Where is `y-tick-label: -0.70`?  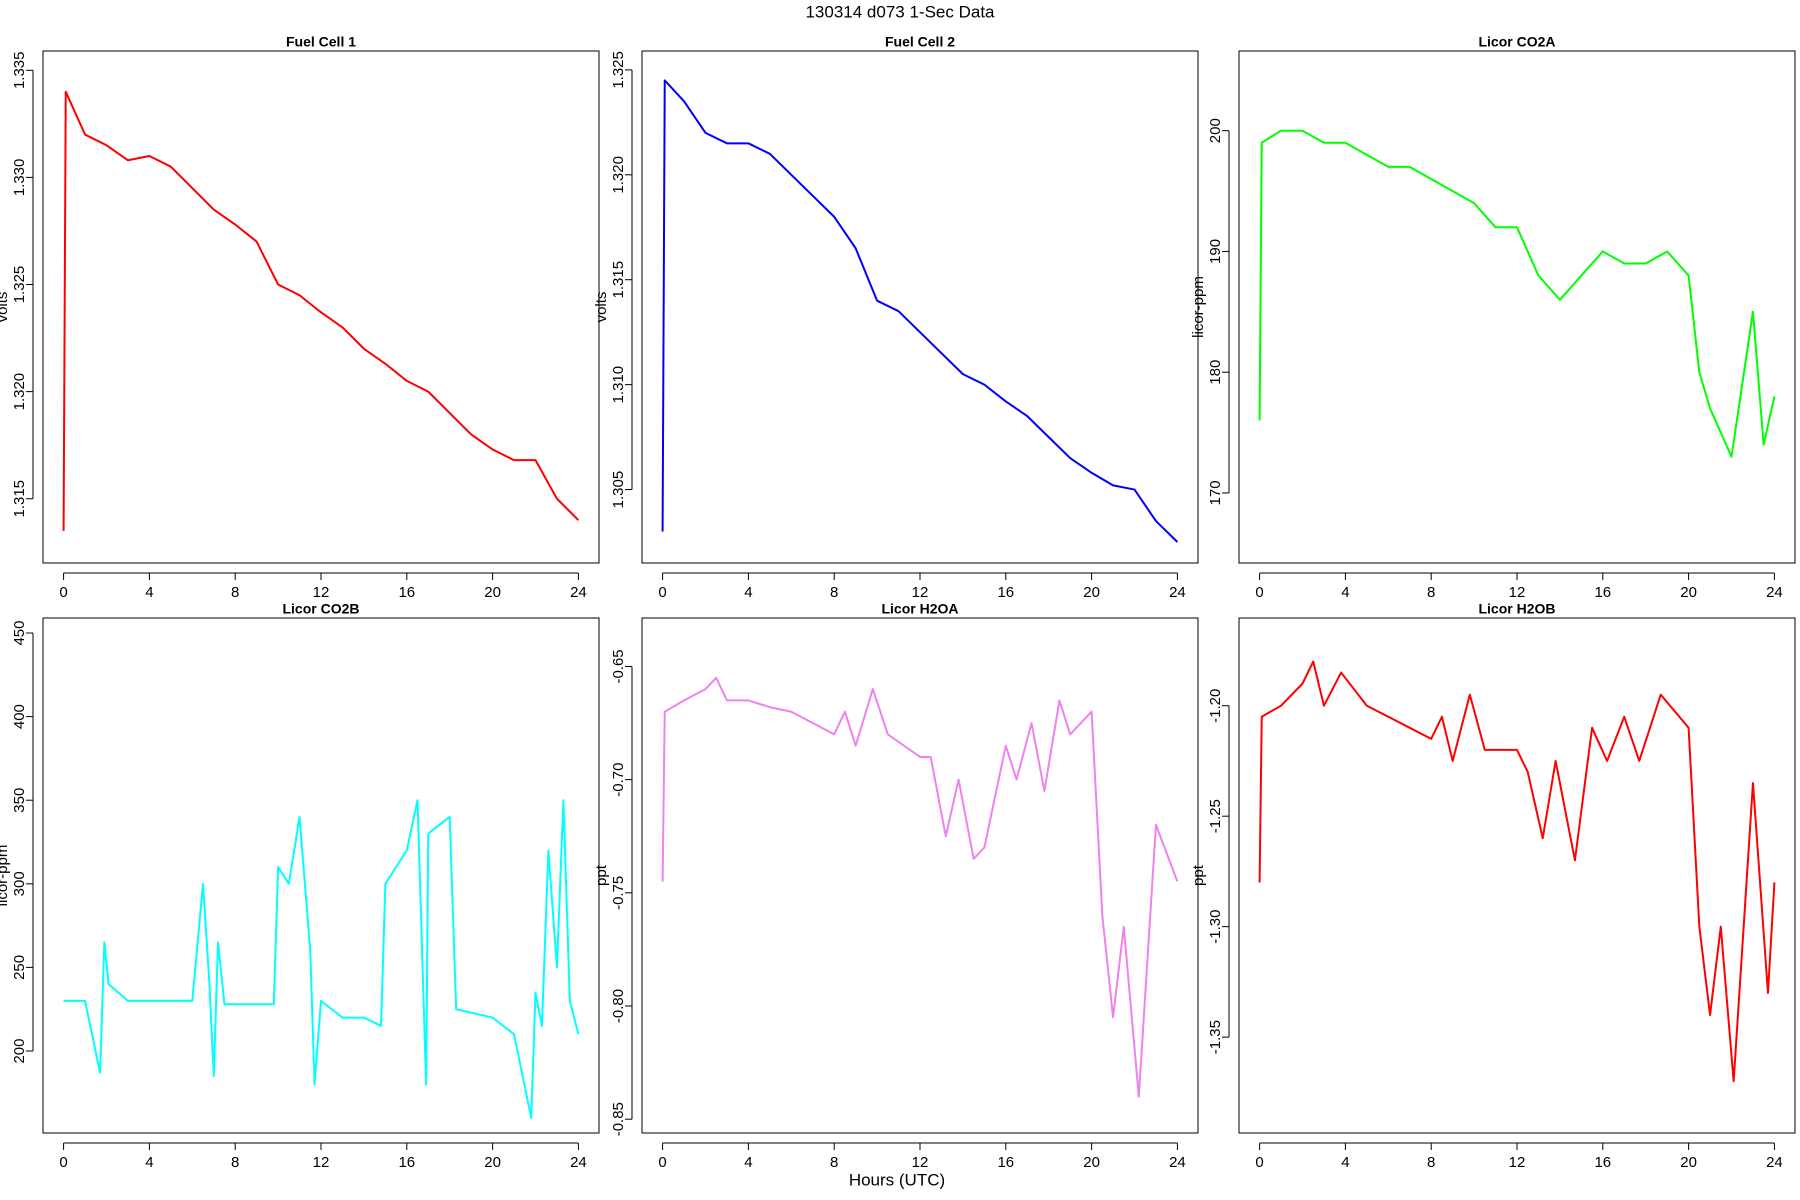
y-tick-label: -0.70 is located at coordinates (618, 780).